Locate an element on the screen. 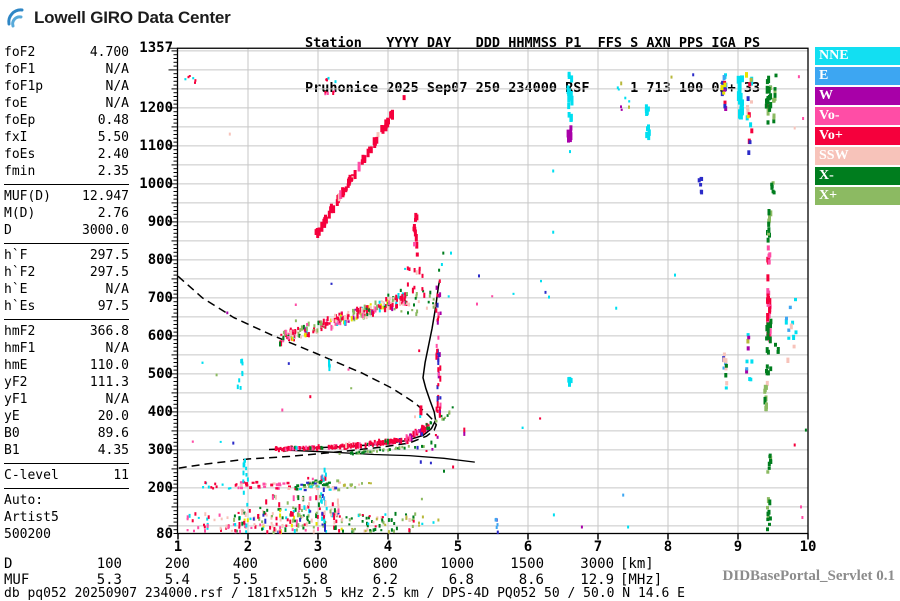 The width and height of the screenshot is (900, 601). trace-fit-curve is located at coordinates (382, 456).